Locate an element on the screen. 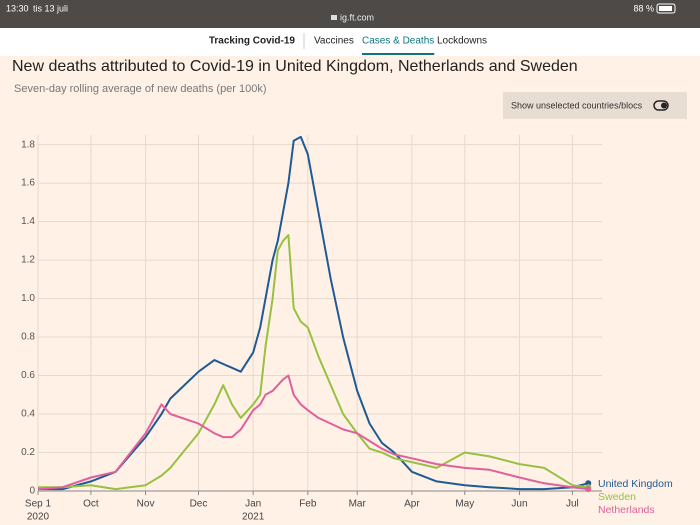 This screenshot has height=525, width=700. url: ig.ft.com is located at coordinates (357, 17).